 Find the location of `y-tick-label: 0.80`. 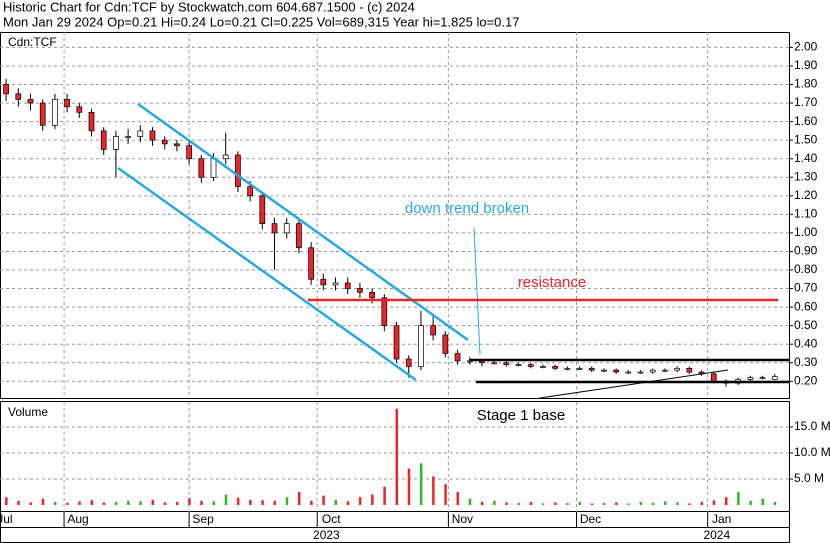

y-tick-label: 0.80 is located at coordinates (806, 269).